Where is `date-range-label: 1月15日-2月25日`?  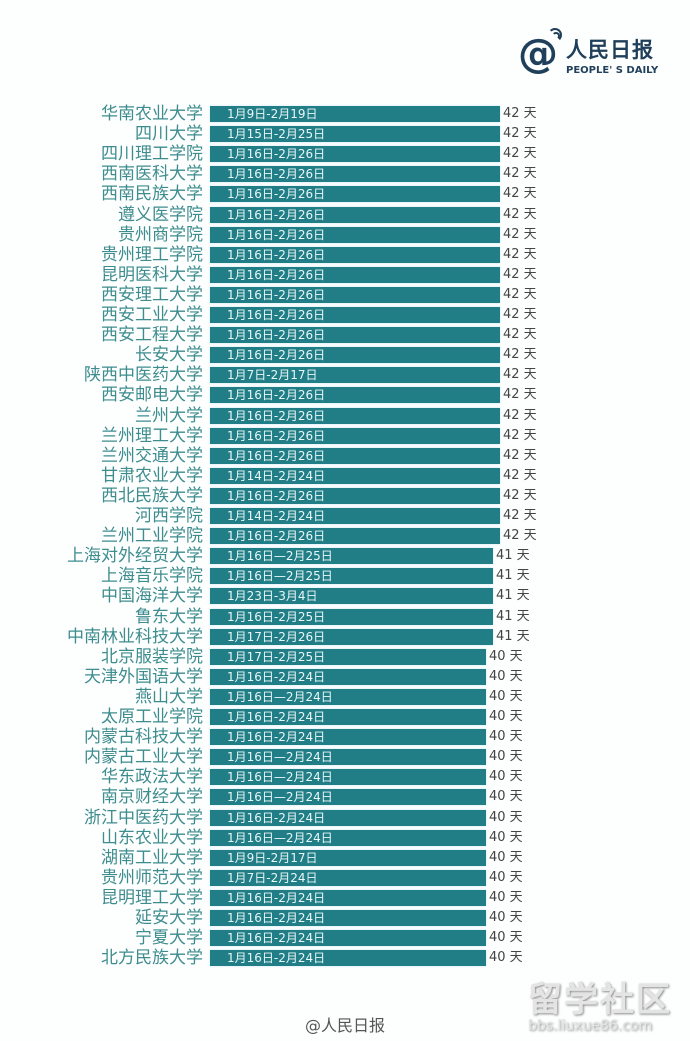
date-range-label: 1月15日-2月25日 is located at coordinates (276, 134).